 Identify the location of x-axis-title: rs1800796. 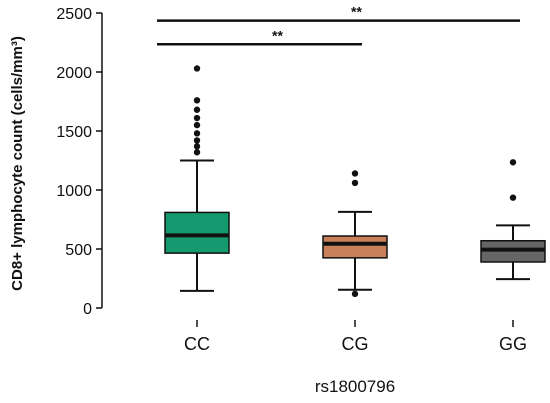
(355, 386).